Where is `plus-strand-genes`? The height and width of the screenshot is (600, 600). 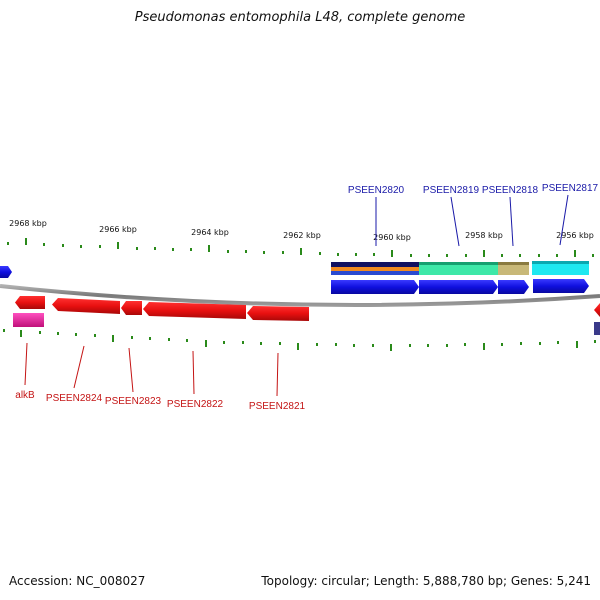
plus-strand-genes is located at coordinates (460, 286).